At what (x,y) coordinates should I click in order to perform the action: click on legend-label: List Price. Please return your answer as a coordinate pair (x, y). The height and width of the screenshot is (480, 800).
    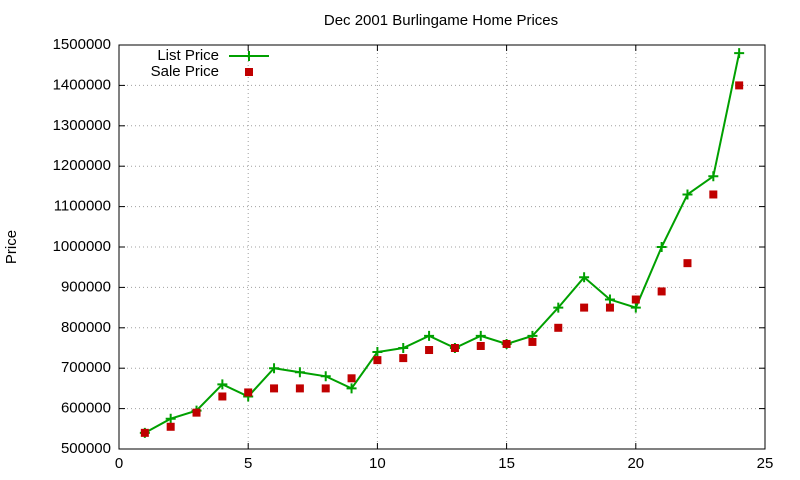
    Looking at the image, I should click on (188, 55).